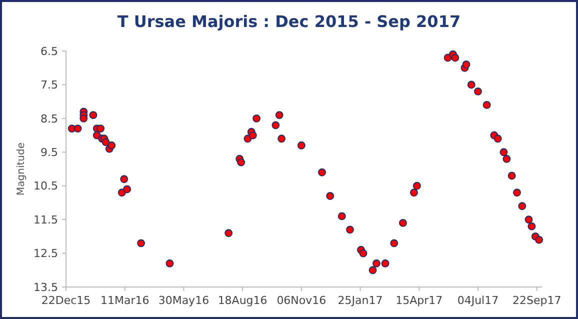  What do you see at coordinates (537, 300) in the screenshot?
I see `x-tick-label: 22Sep17` at bounding box center [537, 300].